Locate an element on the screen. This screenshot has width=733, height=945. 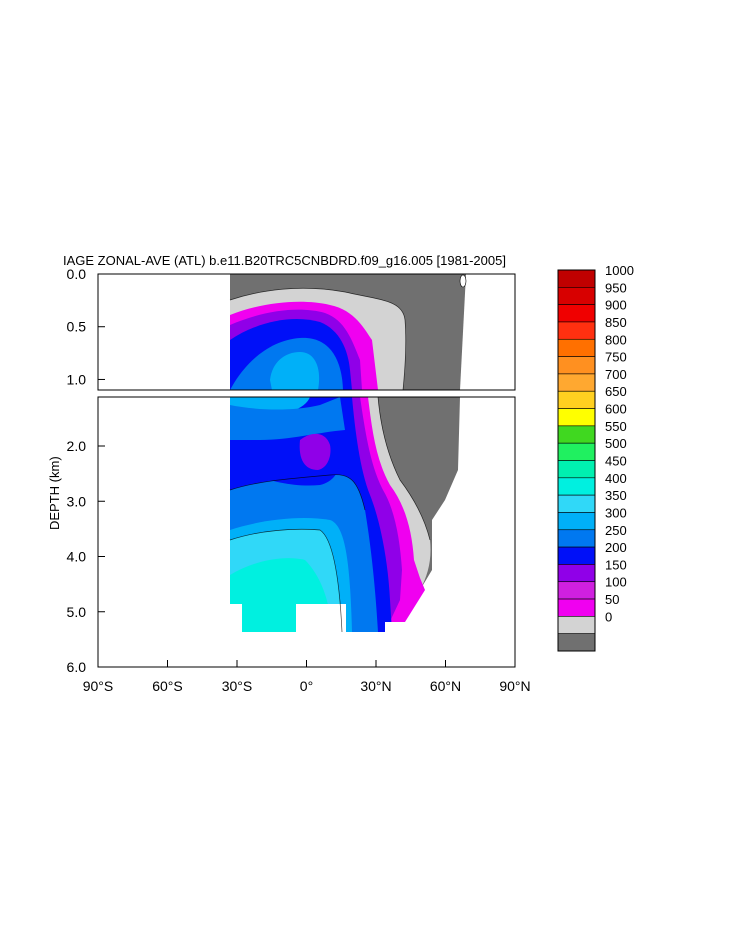
colorbar-frame is located at coordinates (576, 460).